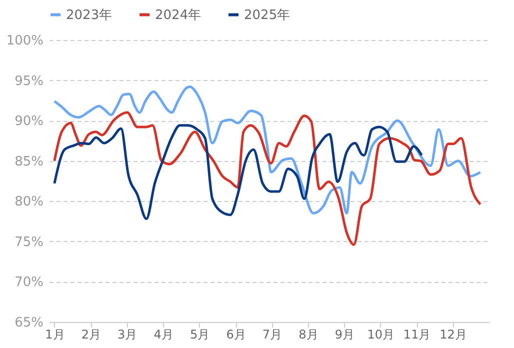 This screenshot has height=348, width=514. What do you see at coordinates (164, 335) in the screenshot?
I see `x-tick-label: 4月` at bounding box center [164, 335].